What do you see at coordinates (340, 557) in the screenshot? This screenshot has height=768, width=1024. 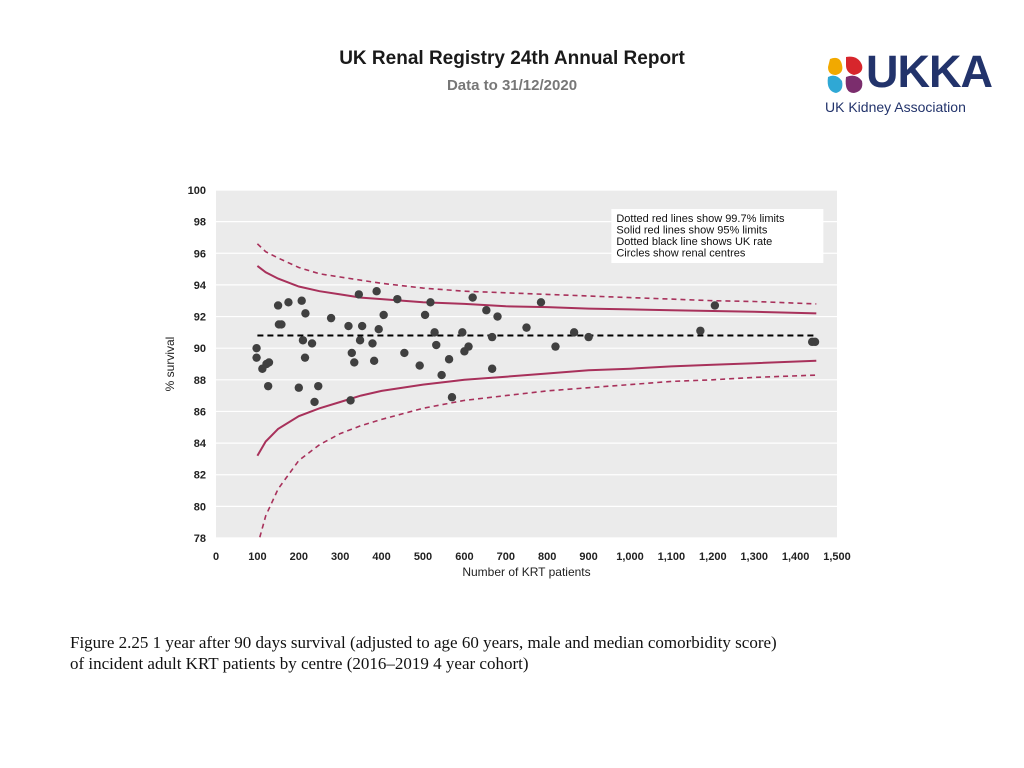 I see `x-tick-label: 300` at bounding box center [340, 557].